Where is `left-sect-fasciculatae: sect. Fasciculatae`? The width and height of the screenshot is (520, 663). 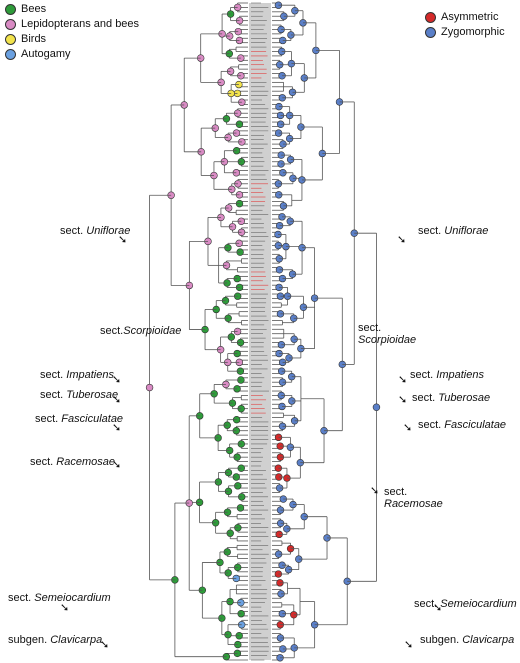 left-sect-fasciculatae: sect. Fasciculatae is located at coordinates (79, 419).